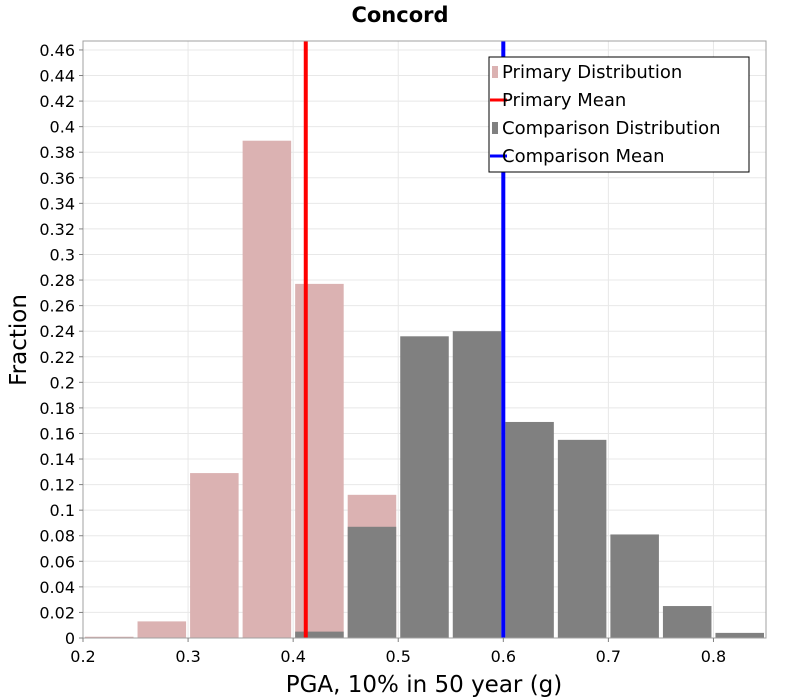 The image size is (800, 700). I want to click on y-tick-label: 0.1, so click(62, 510).